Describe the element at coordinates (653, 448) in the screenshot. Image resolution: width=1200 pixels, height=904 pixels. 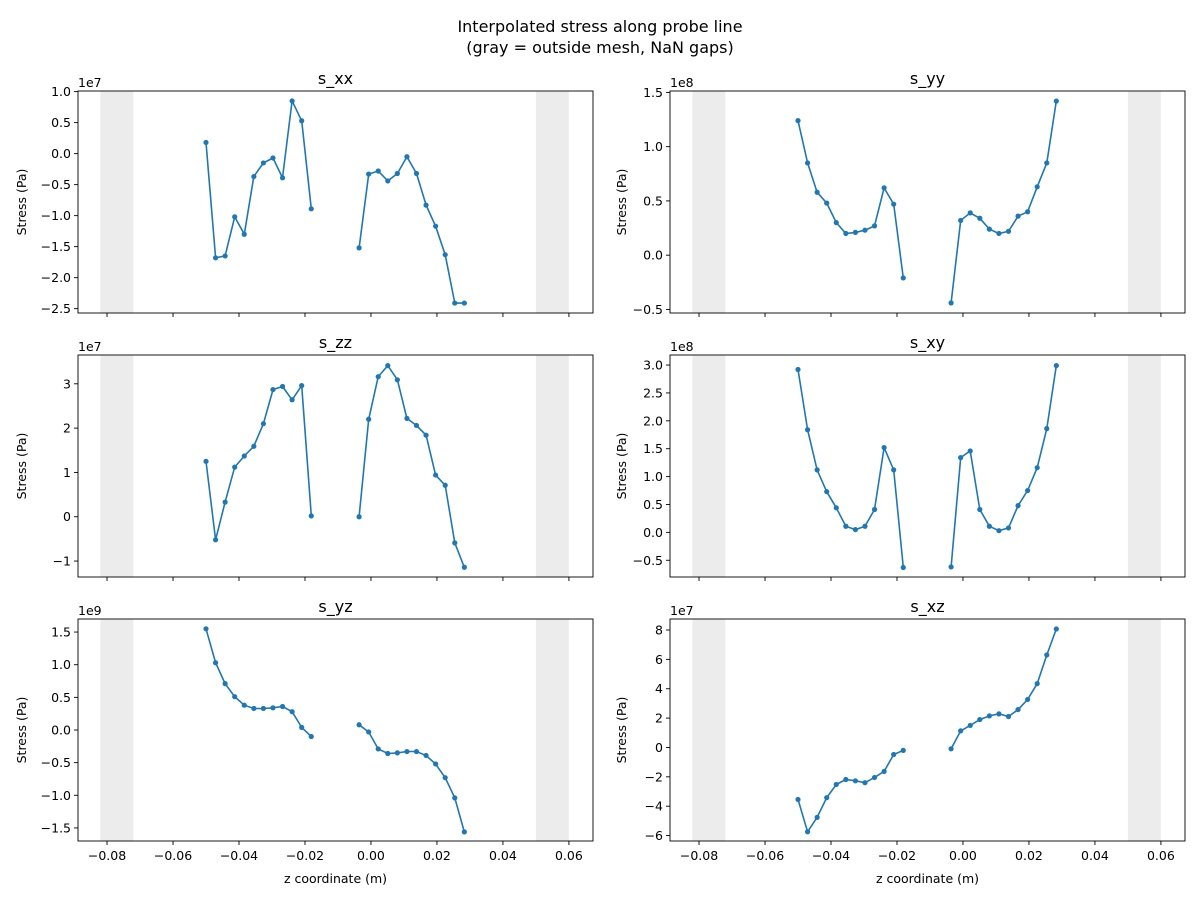
I see `y-tick-label: 1.5` at that location.